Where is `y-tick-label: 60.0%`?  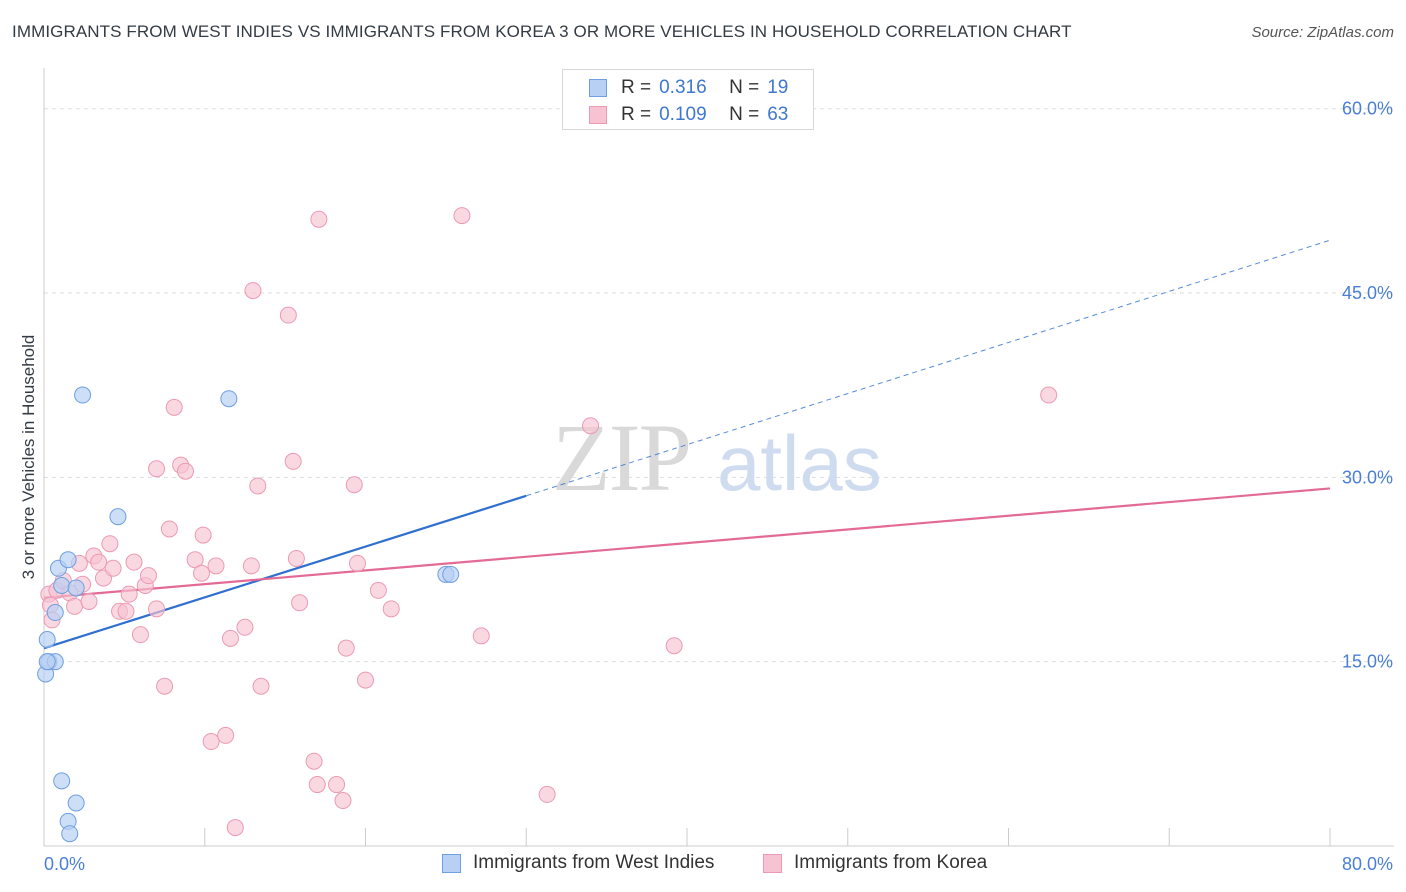 y-tick-label: 60.0% is located at coordinates (1367, 109).